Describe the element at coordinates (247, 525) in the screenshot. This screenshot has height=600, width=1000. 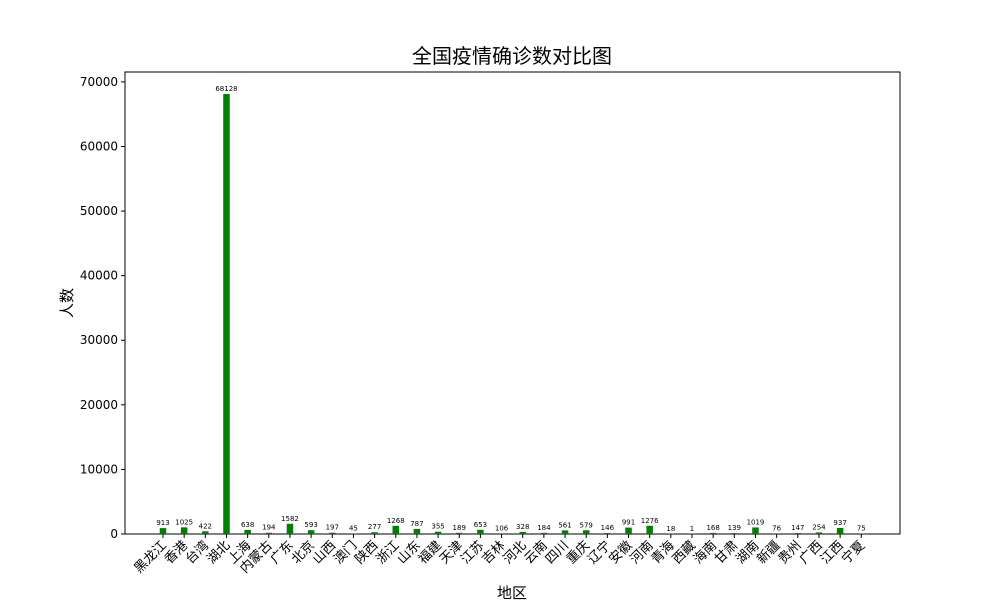
I see `bar-value-label: 638` at that location.